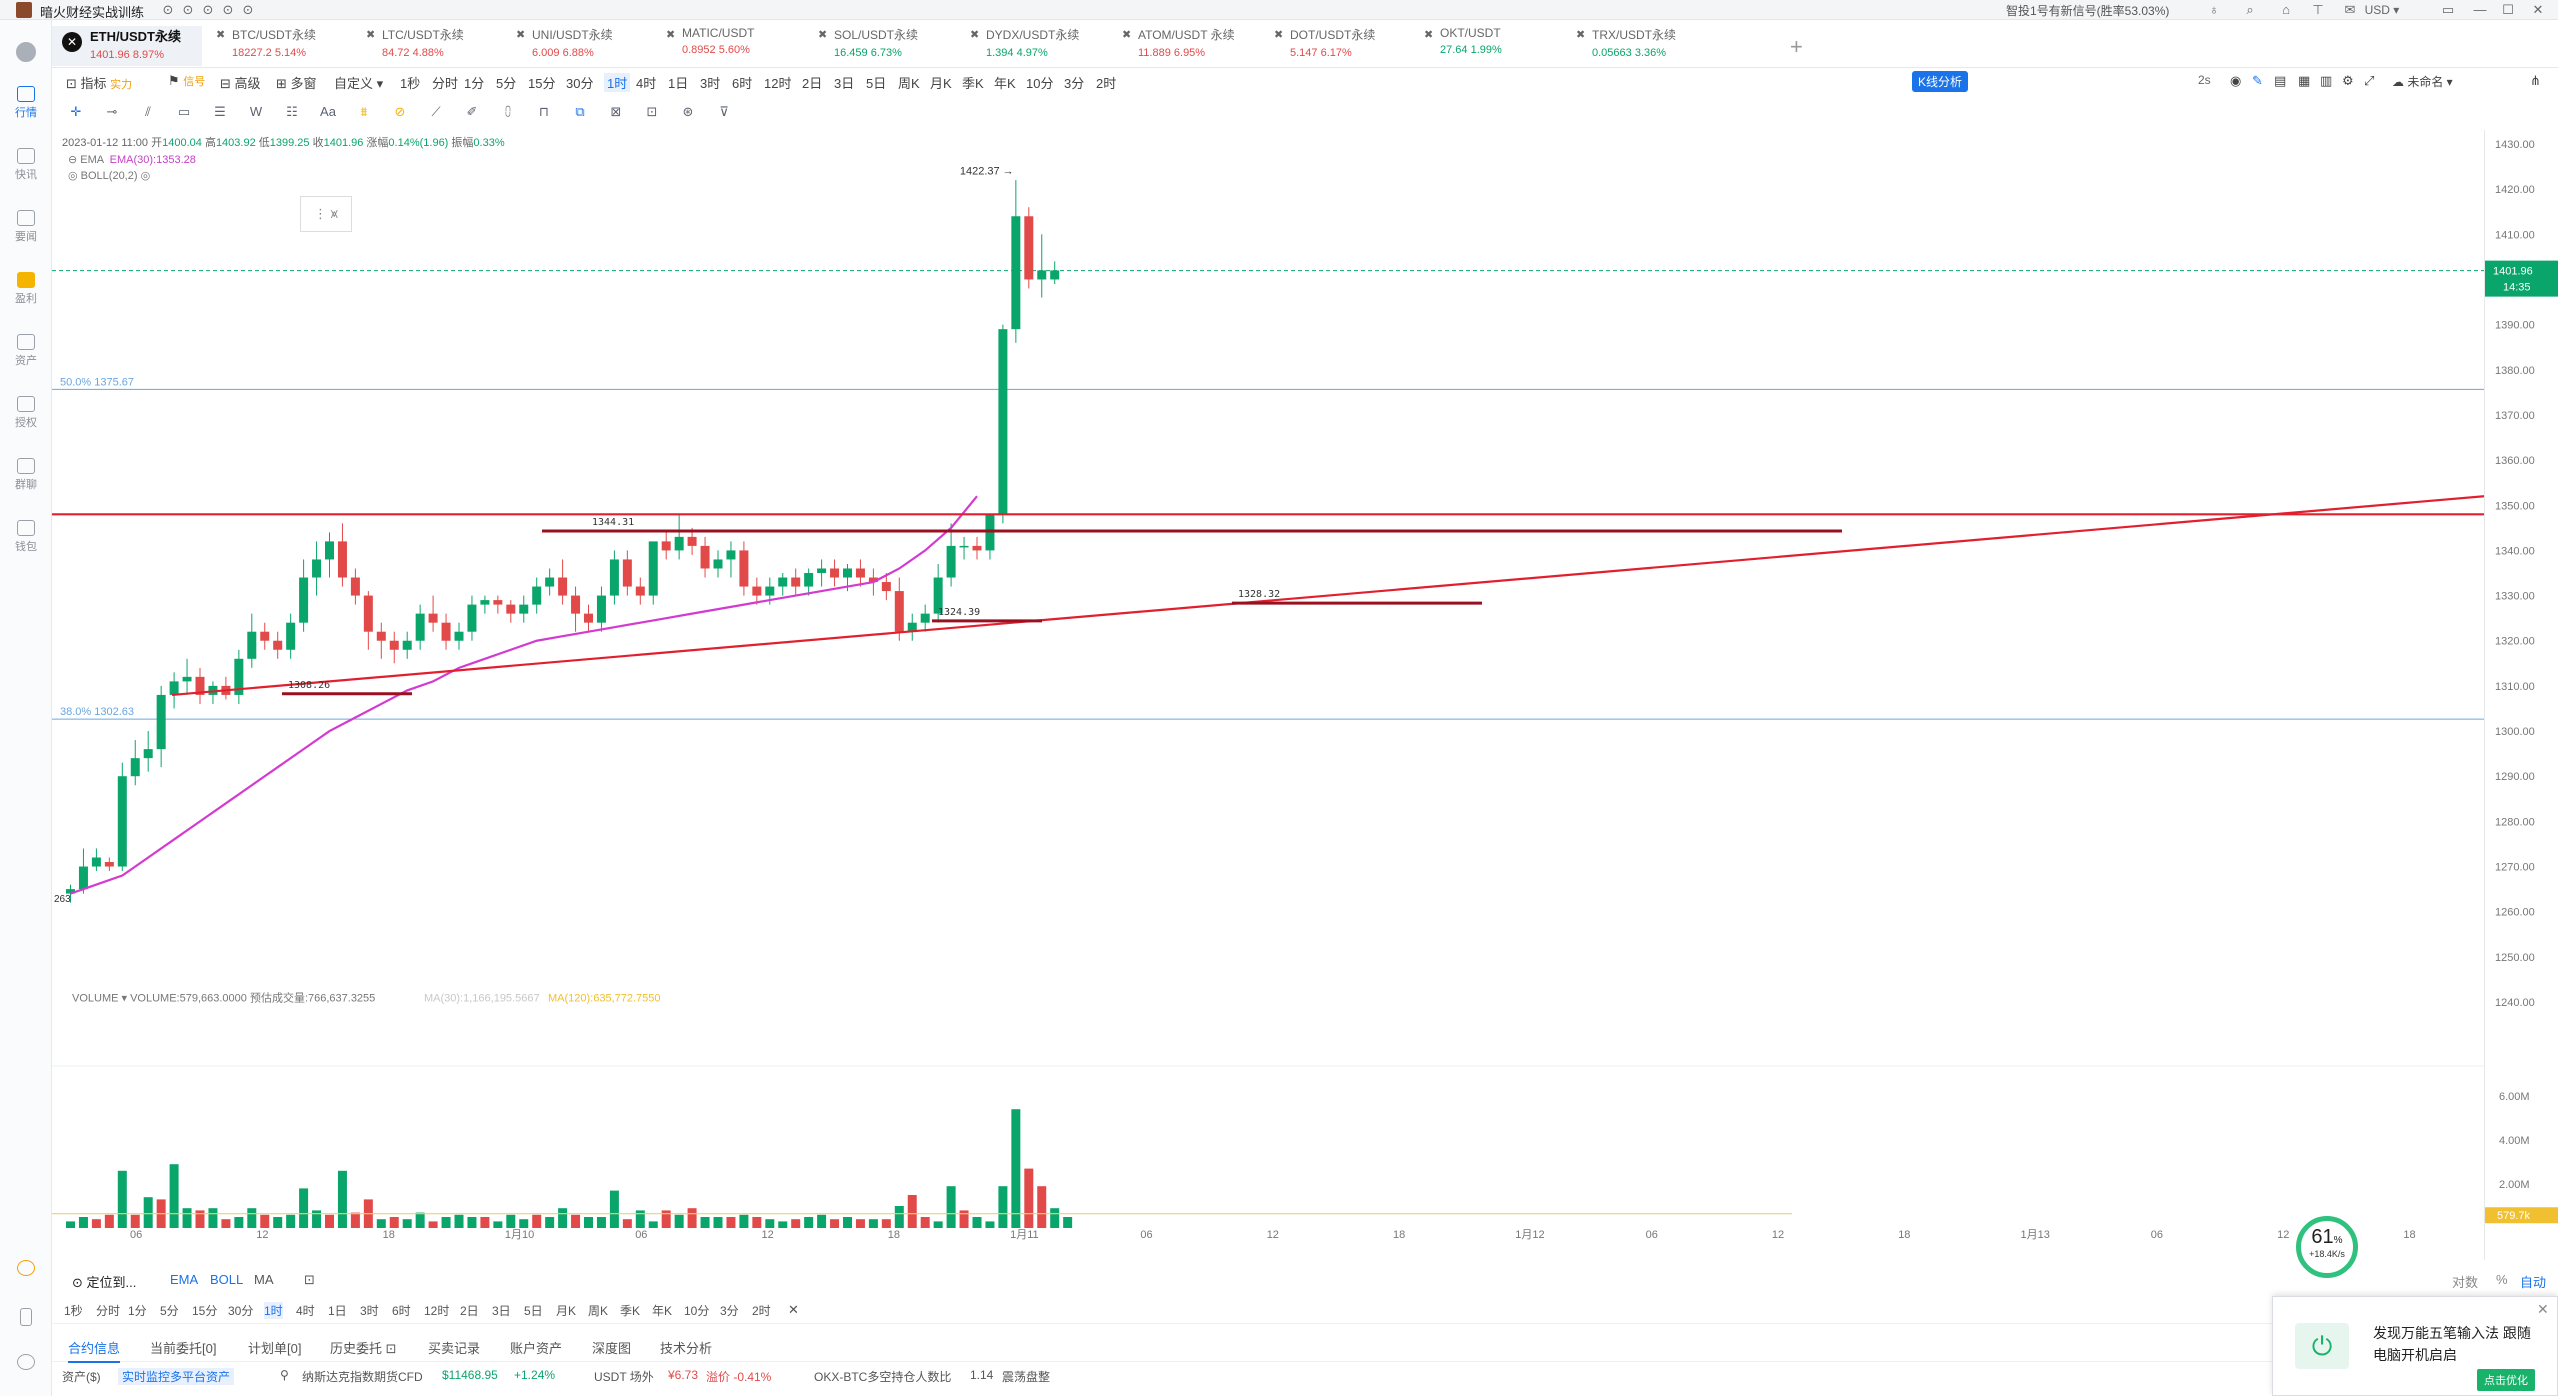  Describe the element at coordinates (292, 111) in the screenshot. I see `channel-icon: ☷` at that location.